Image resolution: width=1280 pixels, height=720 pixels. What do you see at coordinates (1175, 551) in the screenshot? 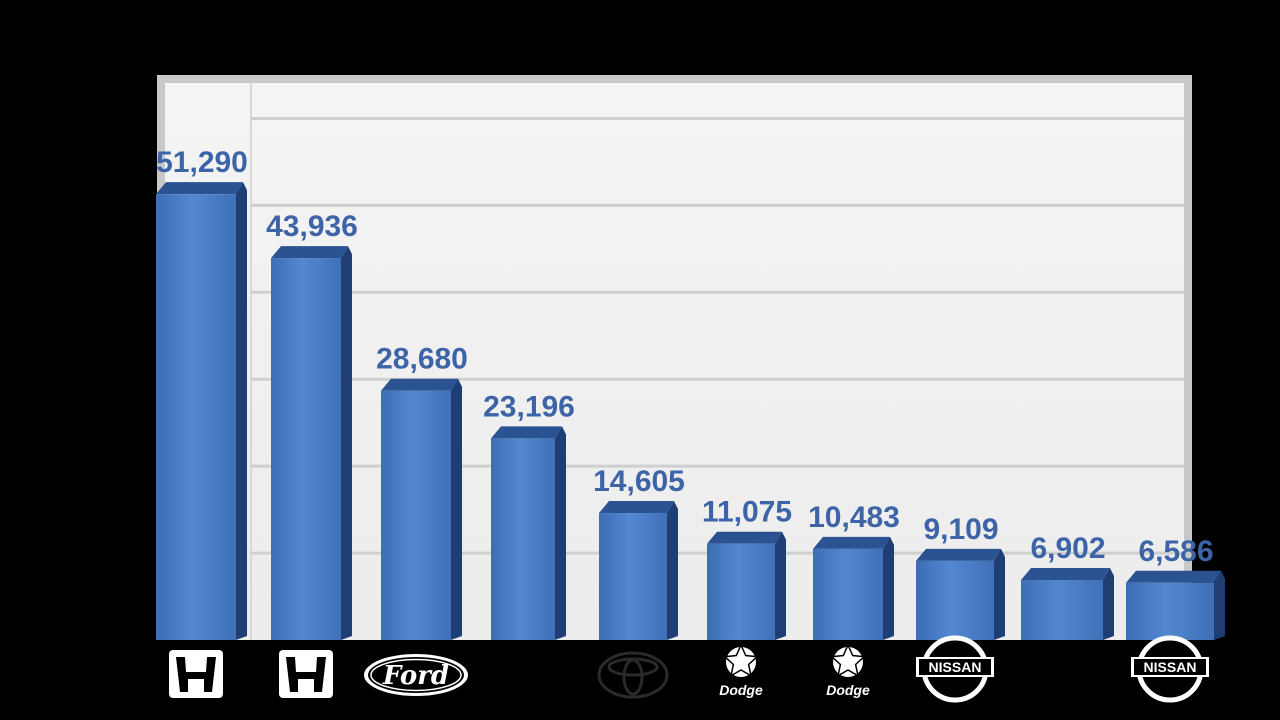
I see `value-label: 6,586` at bounding box center [1175, 551].